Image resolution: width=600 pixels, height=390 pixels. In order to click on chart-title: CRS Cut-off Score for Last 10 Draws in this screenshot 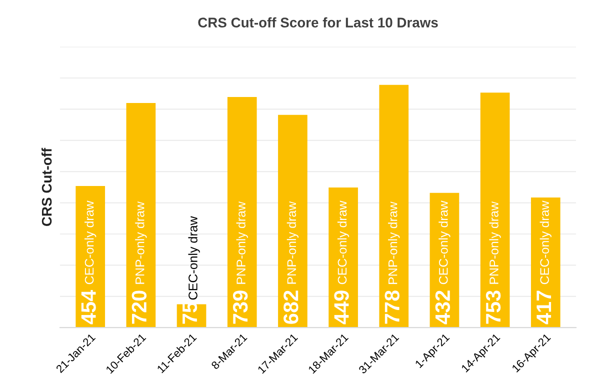, I will do `click(318, 22)`.